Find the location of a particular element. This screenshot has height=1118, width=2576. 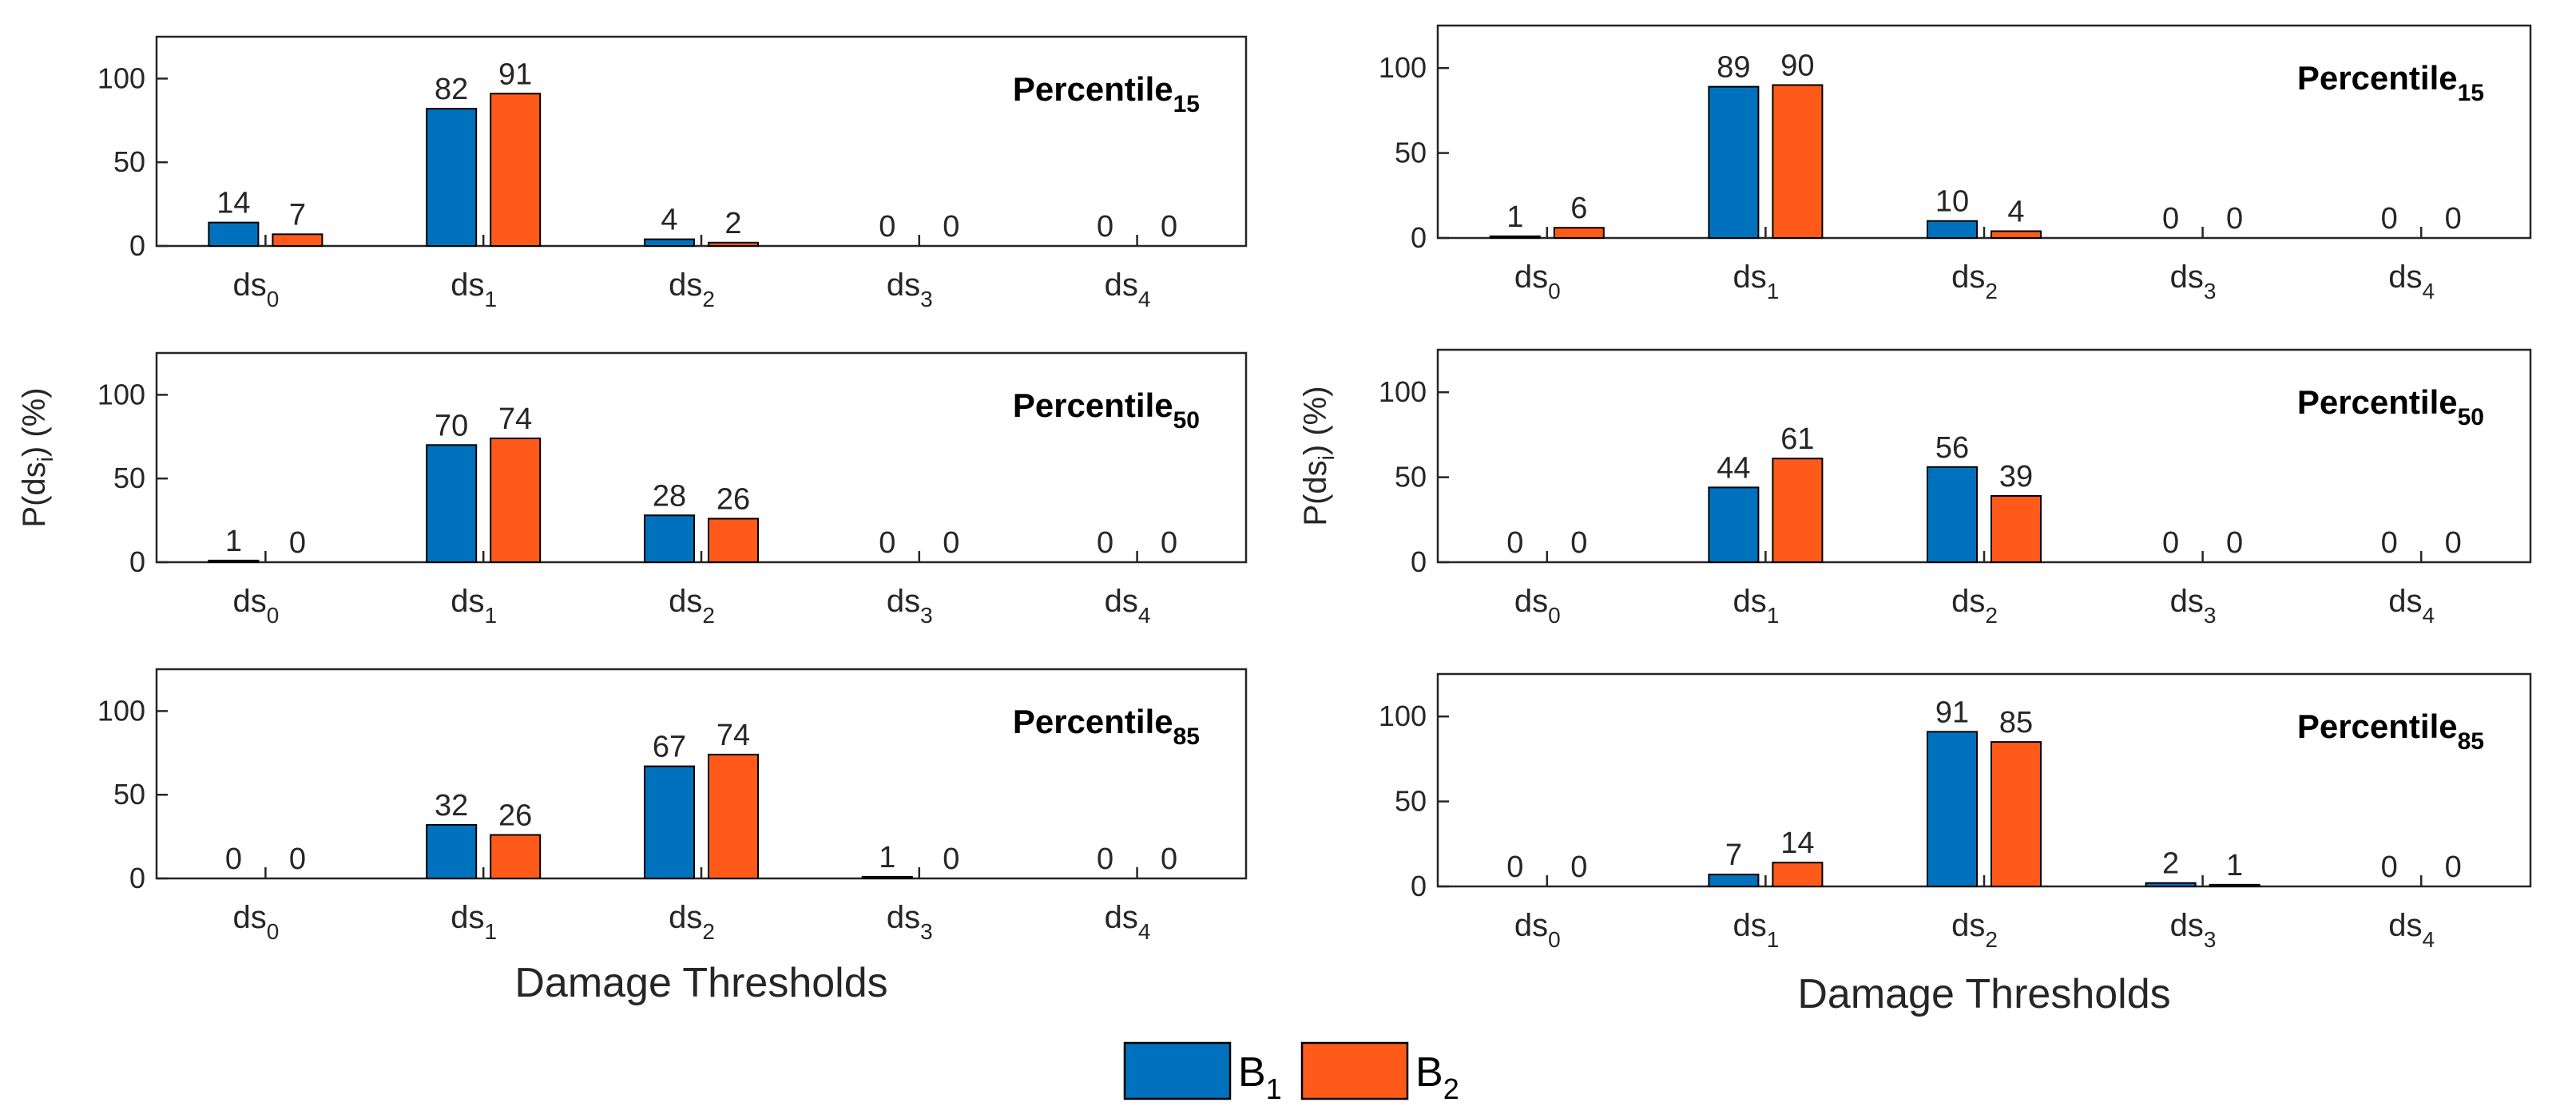

data-label: 28 is located at coordinates (669, 496).